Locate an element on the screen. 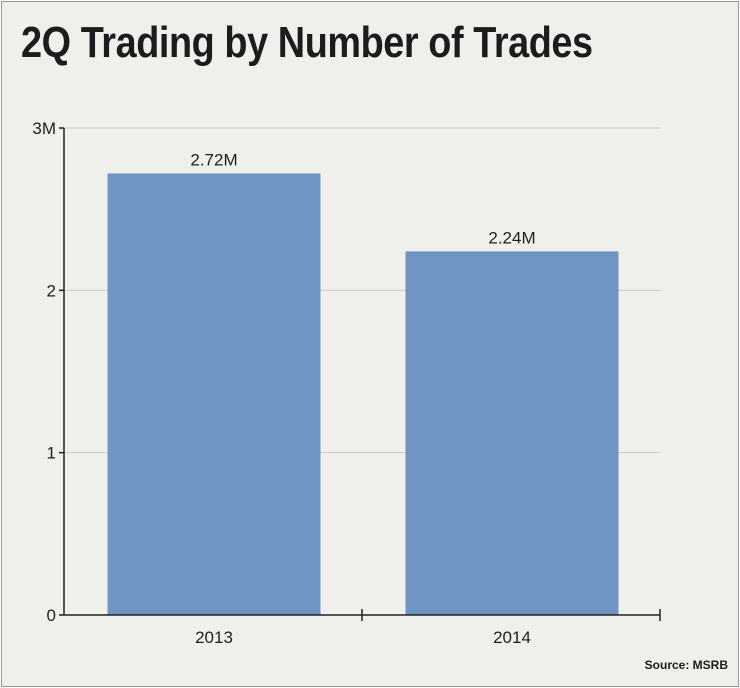  chart-title: 2Q Trading by Number of Trades is located at coordinates (307, 42).